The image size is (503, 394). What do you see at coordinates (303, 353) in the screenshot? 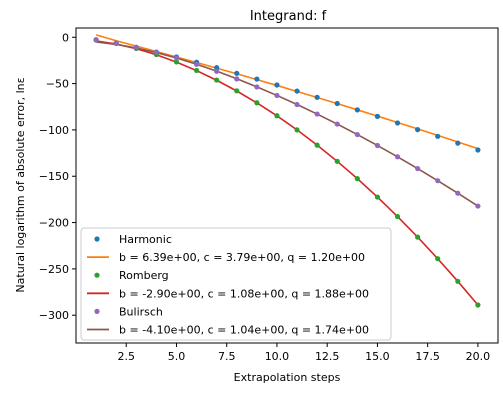
I see `x-axis: 2.5 5.0 7.5 10.0 12.5 15.0 17.5 20.0` at bounding box center [303, 353].